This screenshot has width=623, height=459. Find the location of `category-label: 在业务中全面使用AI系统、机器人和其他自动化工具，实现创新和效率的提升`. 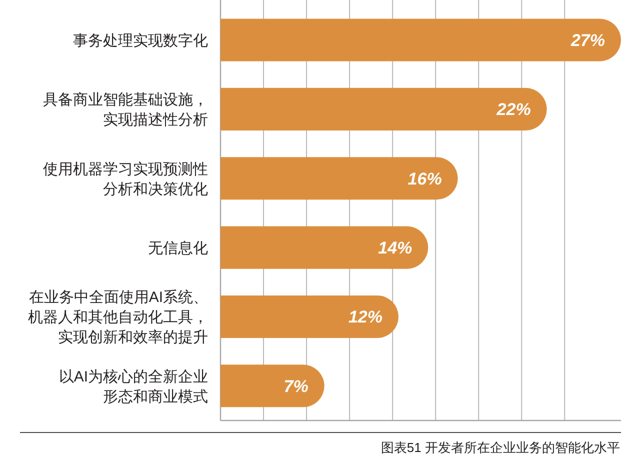

category-label: 在业务中全面使用AI系统、机器人和其他自动化工具，实现创新和效率的提升 is located at coordinates (118, 317).